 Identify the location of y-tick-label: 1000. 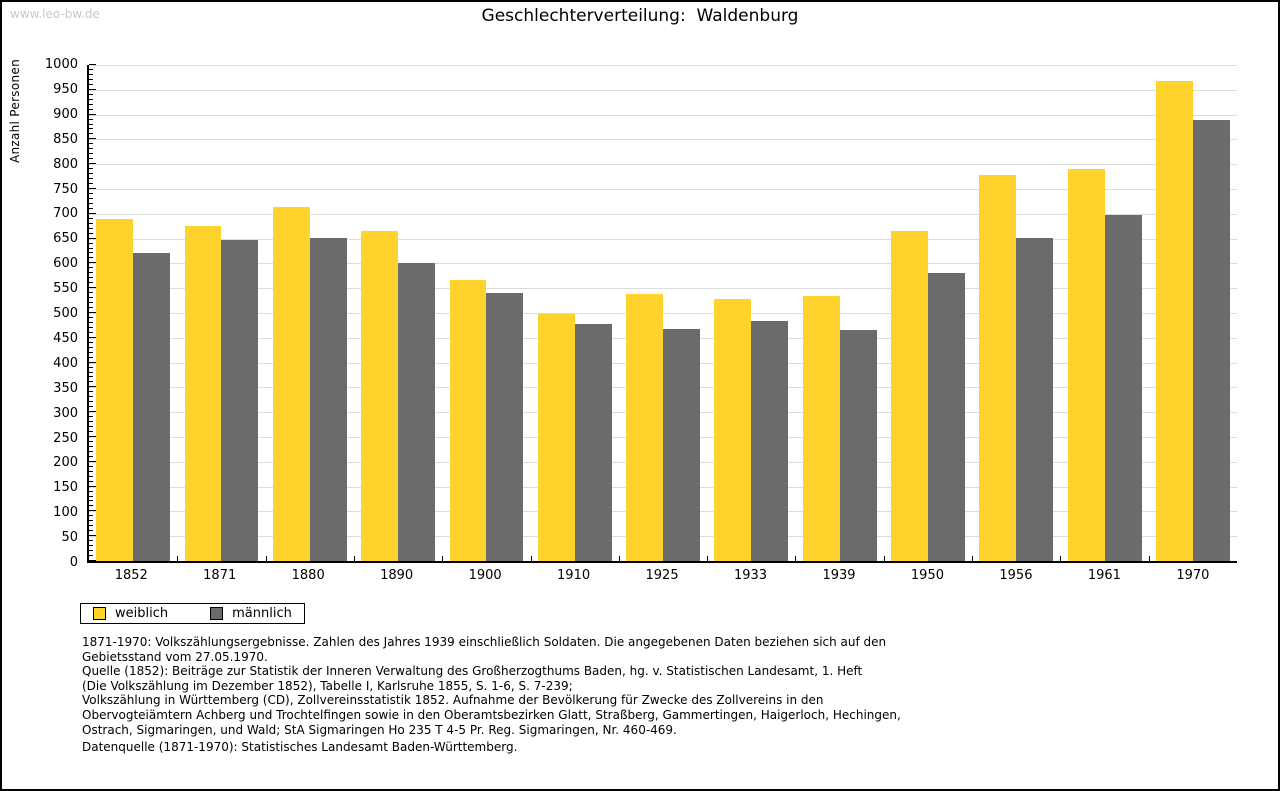
(61, 64).